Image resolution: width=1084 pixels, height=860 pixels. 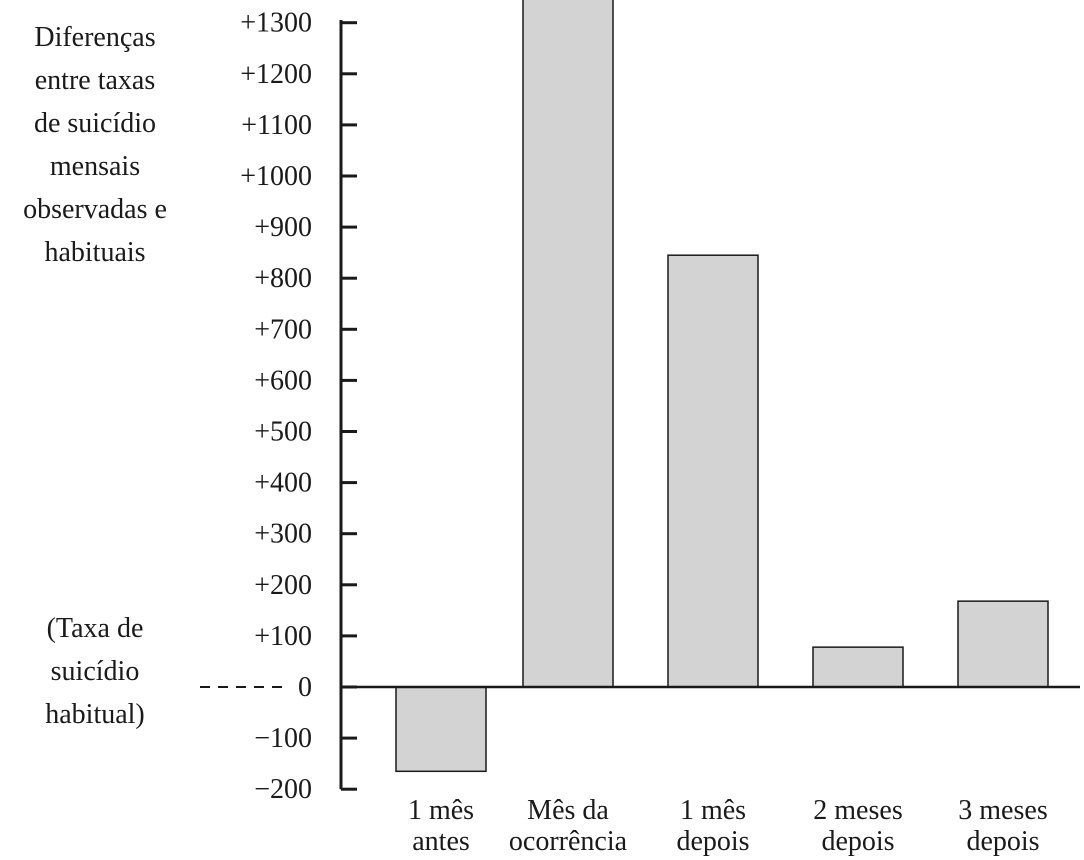 I want to click on y-axis-title-line: de suicídio, so click(x=95, y=123).